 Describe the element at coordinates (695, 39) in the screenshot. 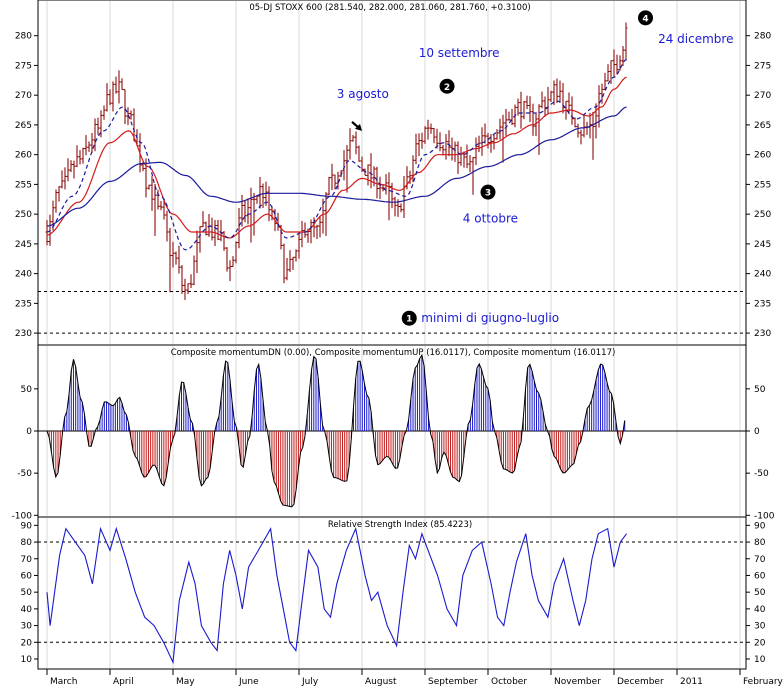

I see `annotation-label: 24 dicembre` at that location.